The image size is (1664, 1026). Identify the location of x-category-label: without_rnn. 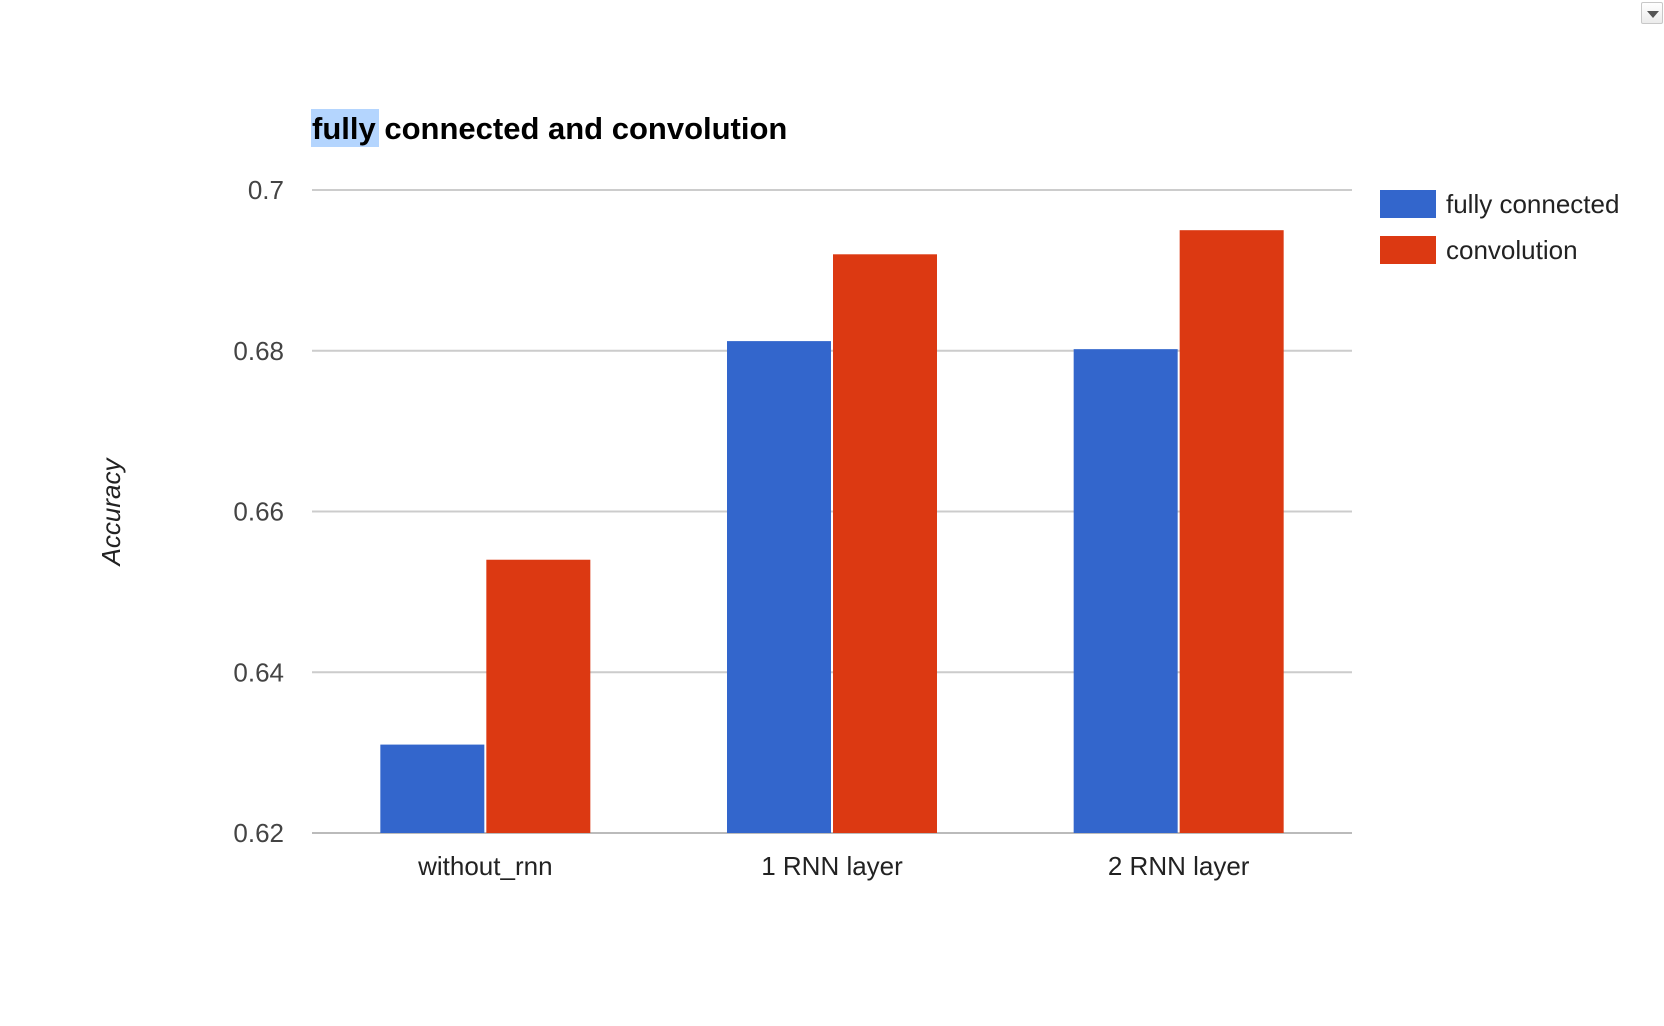
(484, 866).